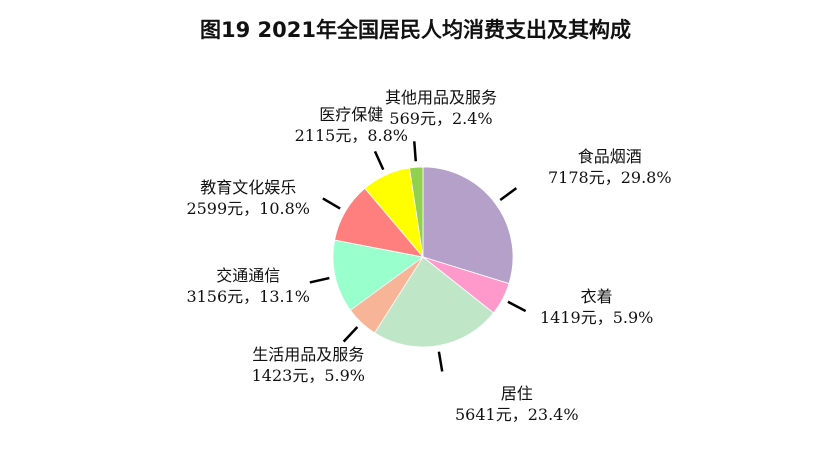  What do you see at coordinates (351, 114) in the screenshot?
I see `slice-name: 医疗保健` at bounding box center [351, 114].